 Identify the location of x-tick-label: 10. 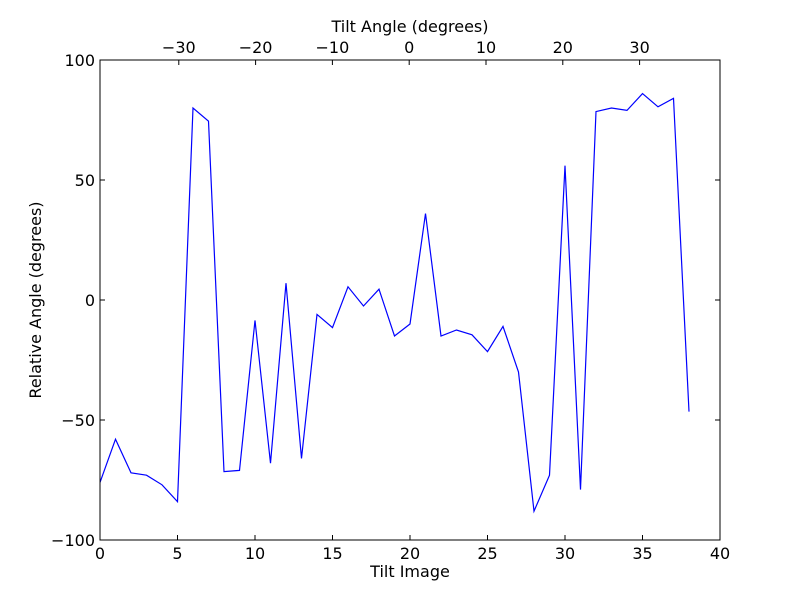
(255, 553).